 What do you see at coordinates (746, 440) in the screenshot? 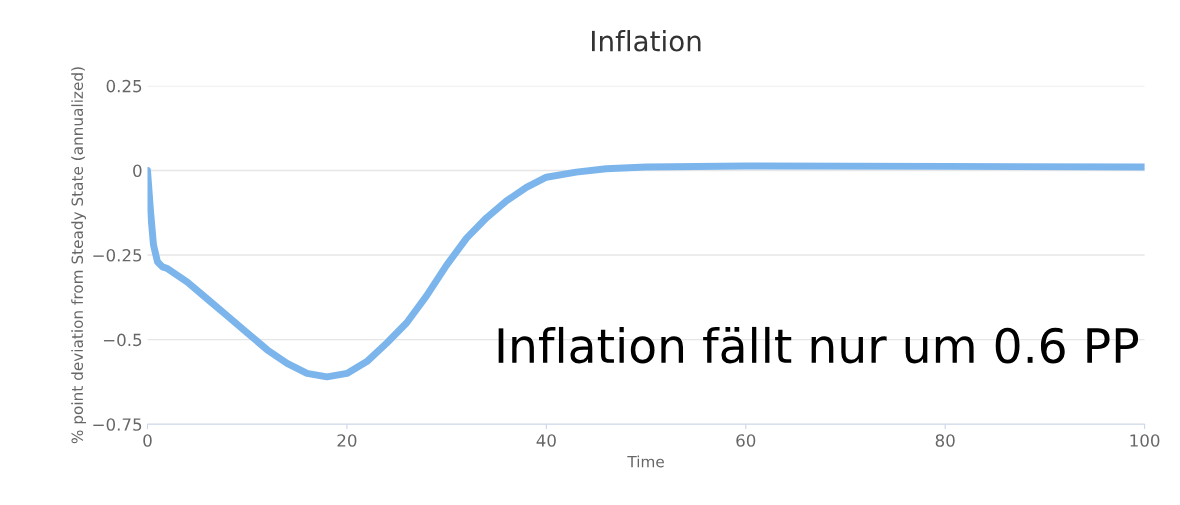
I see `x-tick-label: 60` at bounding box center [746, 440].